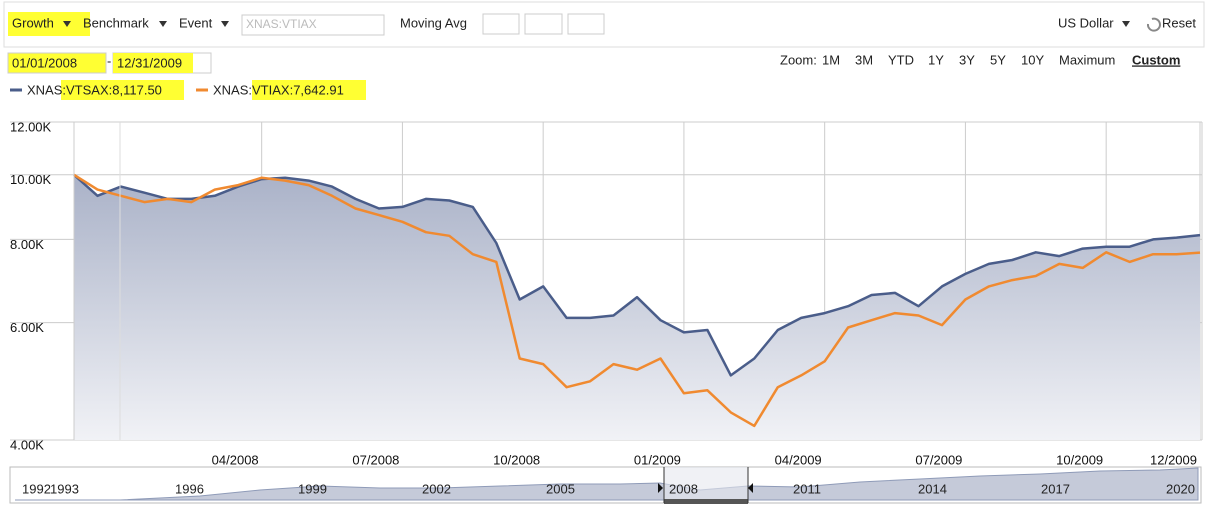 This screenshot has height=529, width=1224. What do you see at coordinates (433, 22) in the screenshot?
I see `moving-avg-label: Moving Avg` at bounding box center [433, 22].